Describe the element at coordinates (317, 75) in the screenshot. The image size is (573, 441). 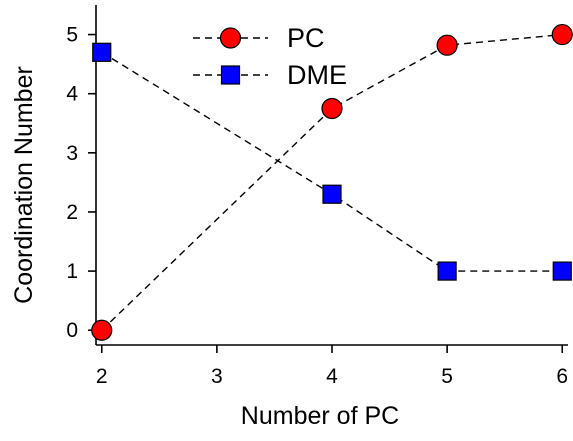
I see `legend-label-dme: DME` at that location.